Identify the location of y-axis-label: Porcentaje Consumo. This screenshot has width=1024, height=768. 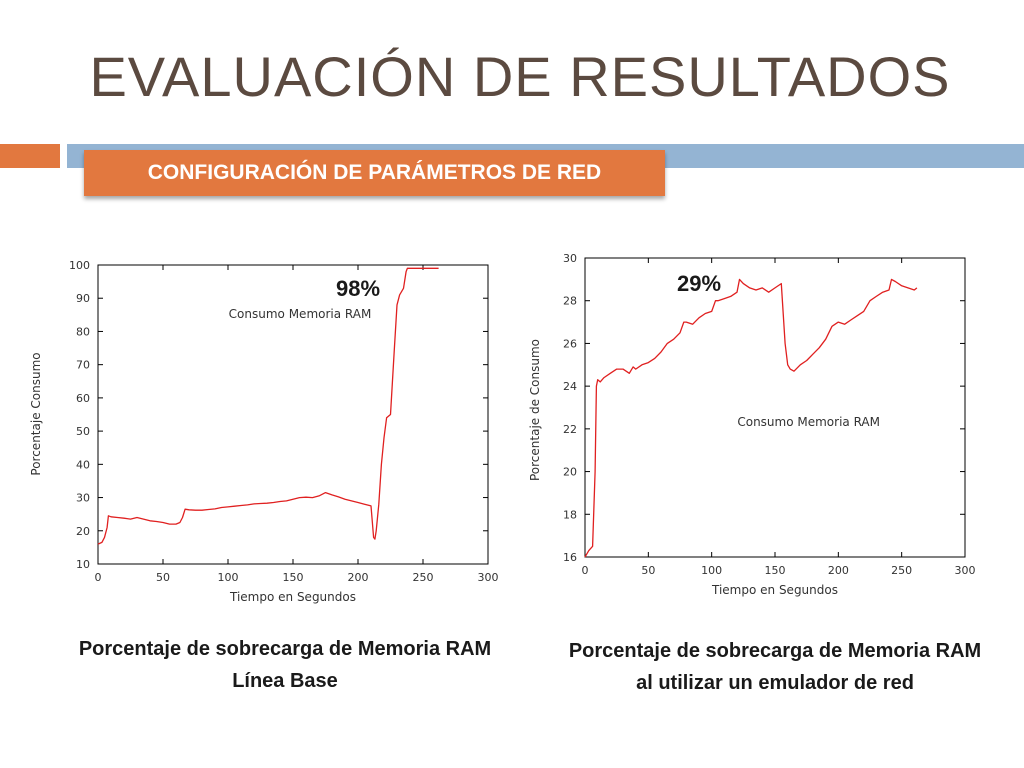
(36, 413).